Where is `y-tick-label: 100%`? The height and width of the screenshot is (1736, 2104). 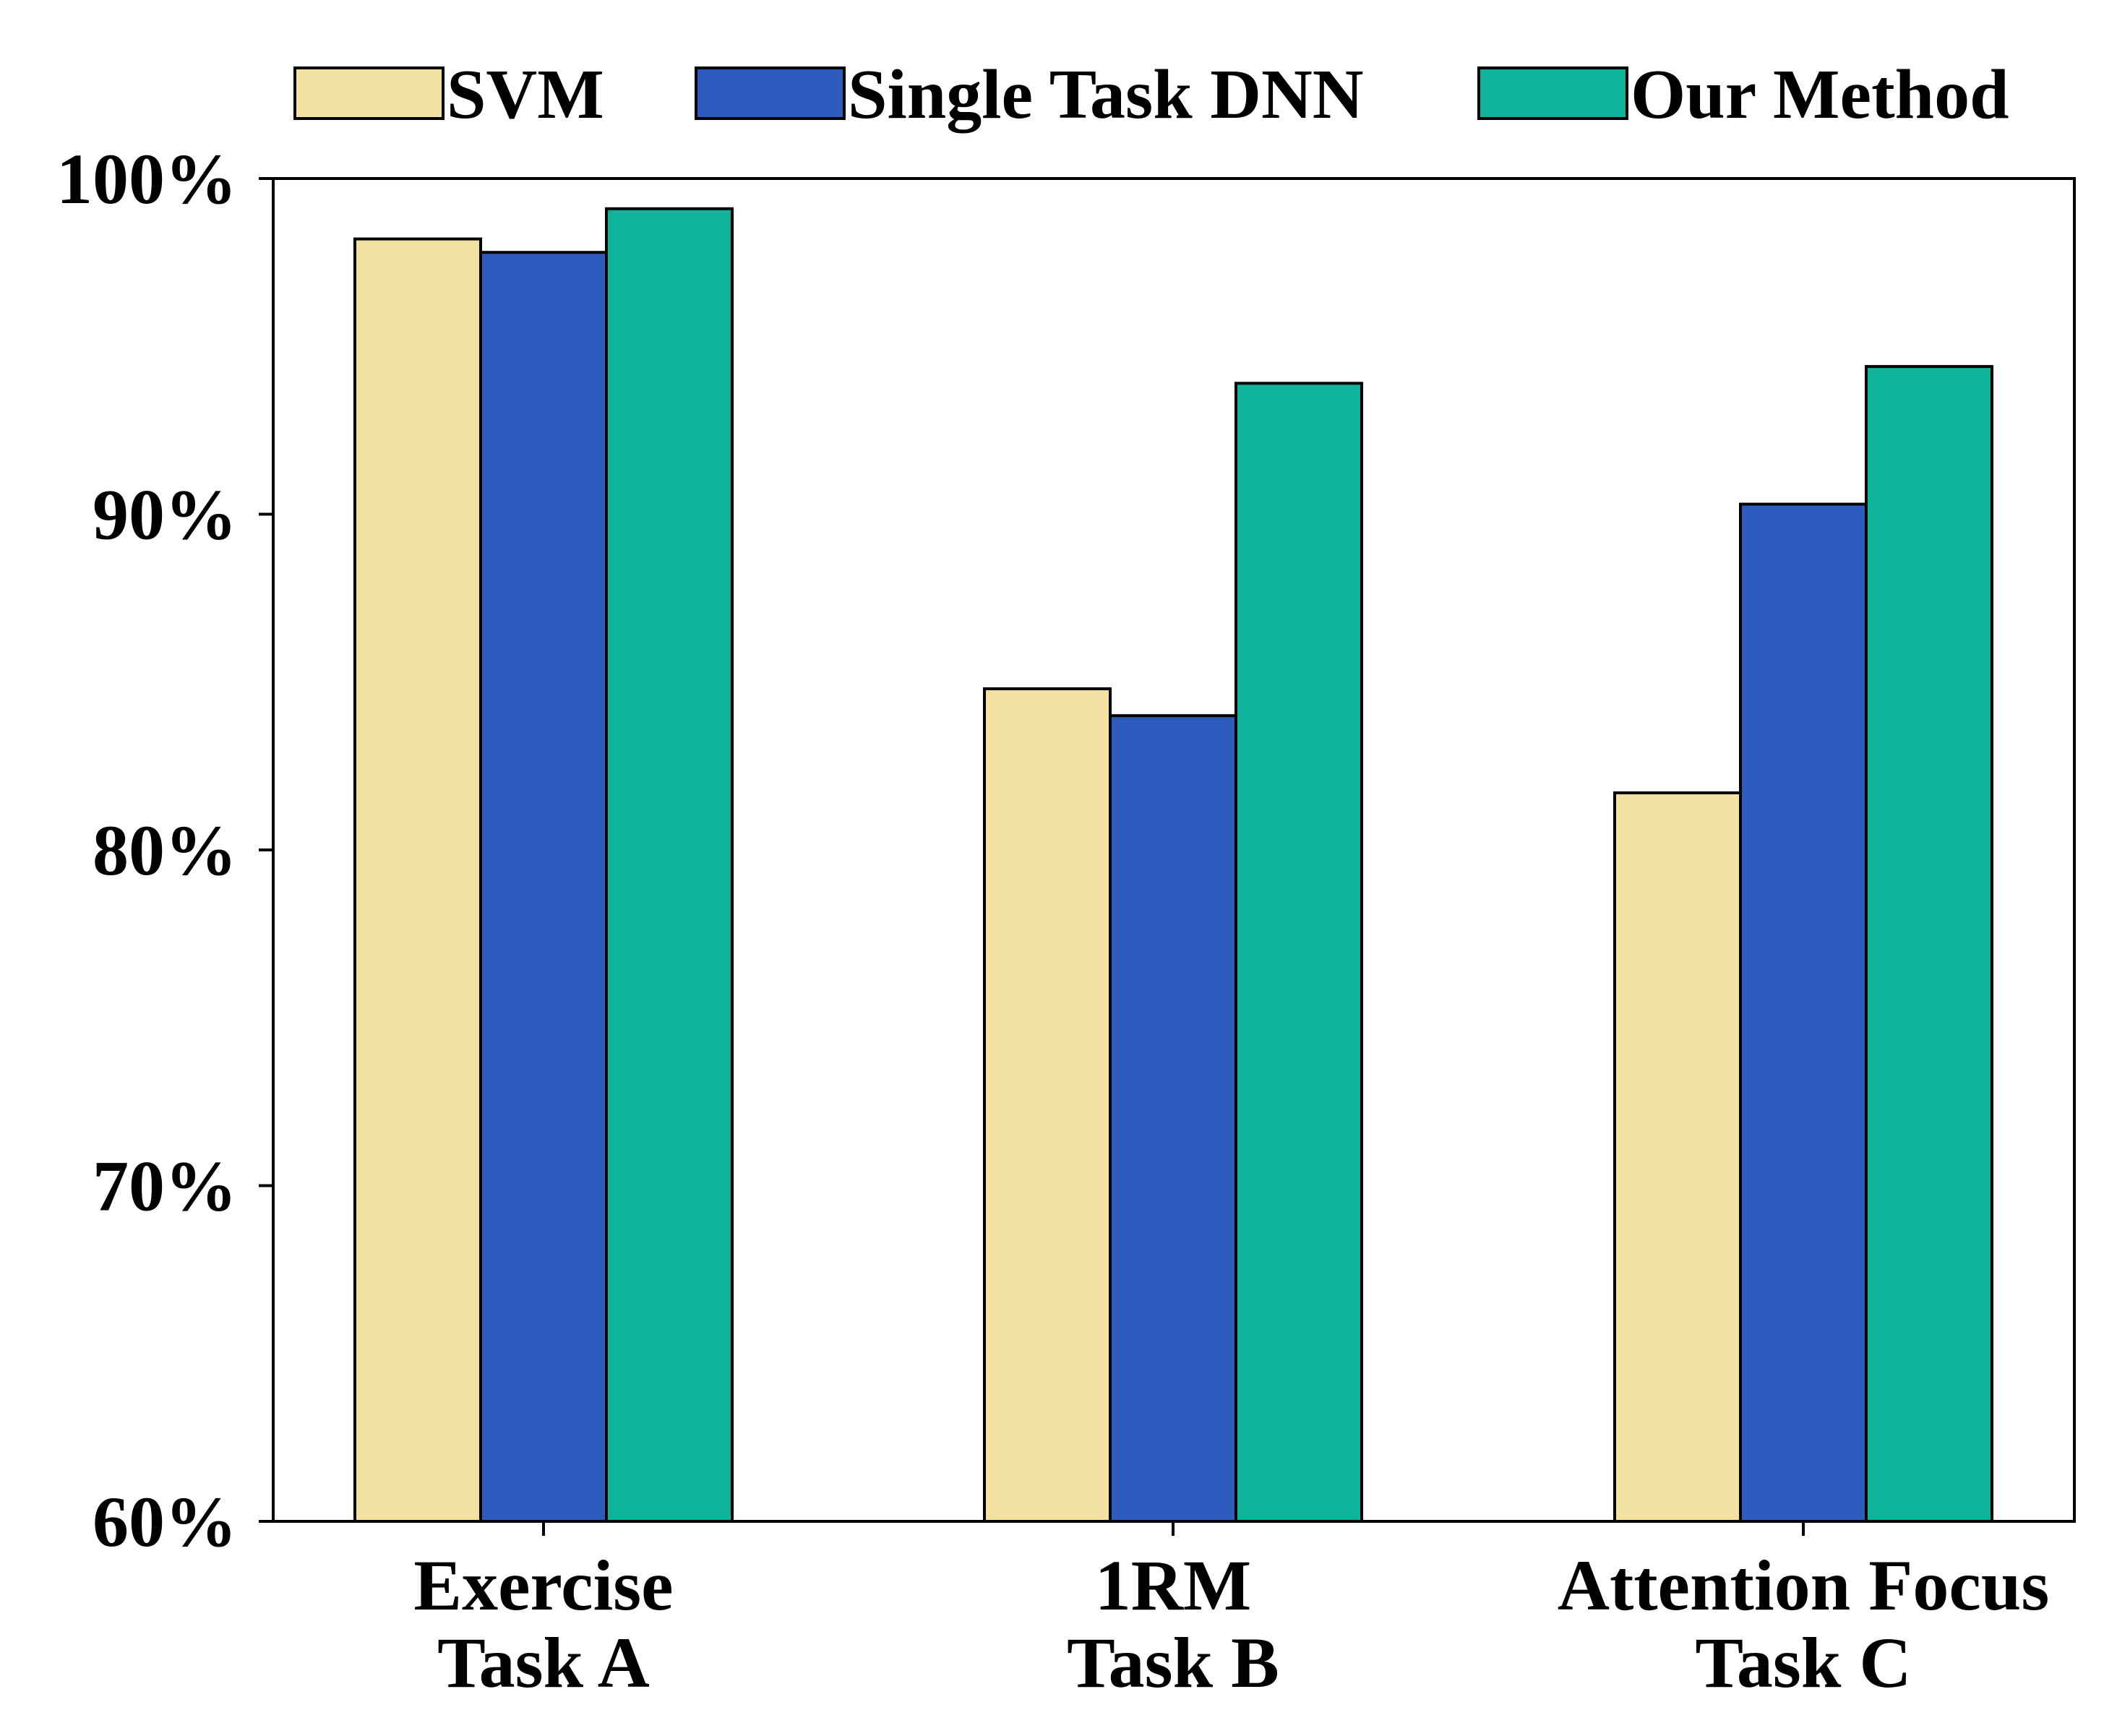
y-tick-label: 100% is located at coordinates (146, 179).